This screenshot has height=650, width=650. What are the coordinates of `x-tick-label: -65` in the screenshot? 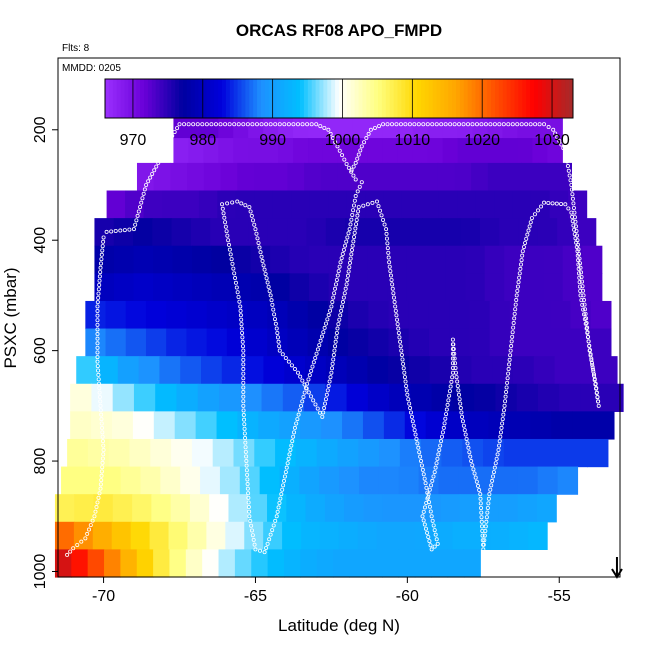 It's located at (255, 596).